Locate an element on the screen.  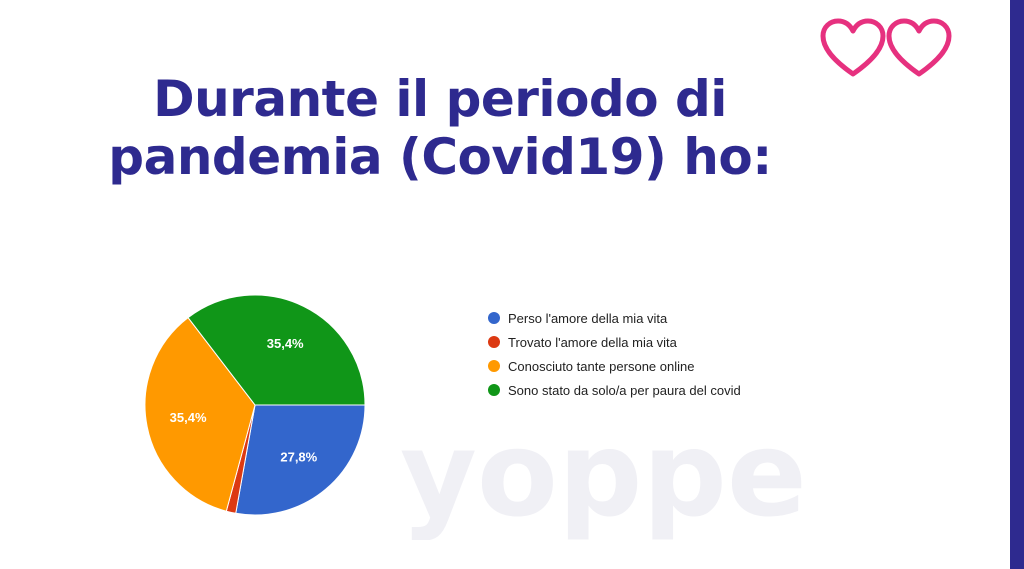
pie-data-label-1: 27,8% is located at coordinates (298, 456).